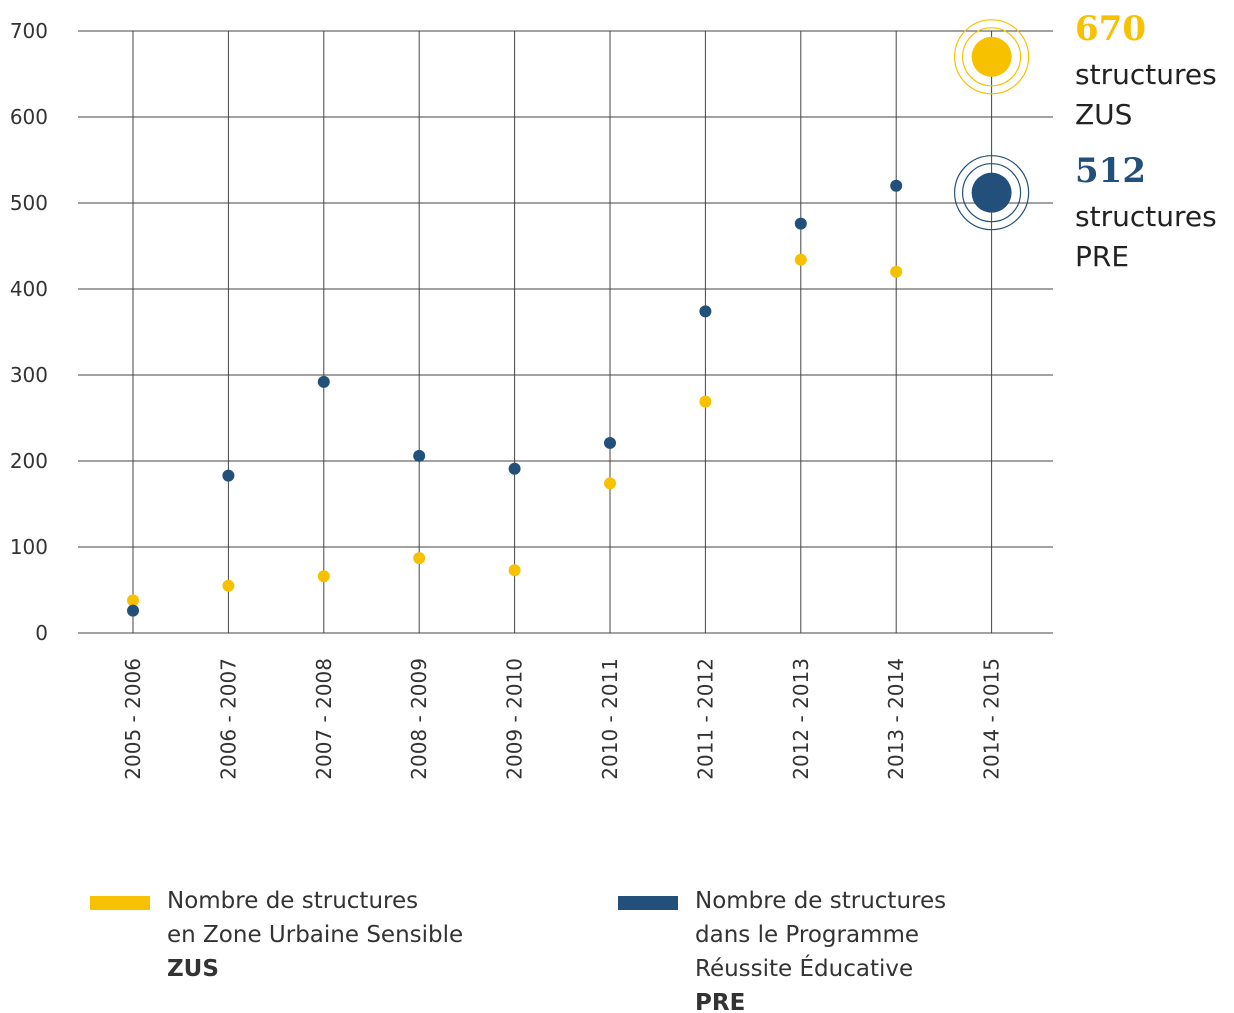 The width and height of the screenshot is (1234, 1013). Describe the element at coordinates (29, 31) in the screenshot. I see `y-tick-label: 700` at that location.